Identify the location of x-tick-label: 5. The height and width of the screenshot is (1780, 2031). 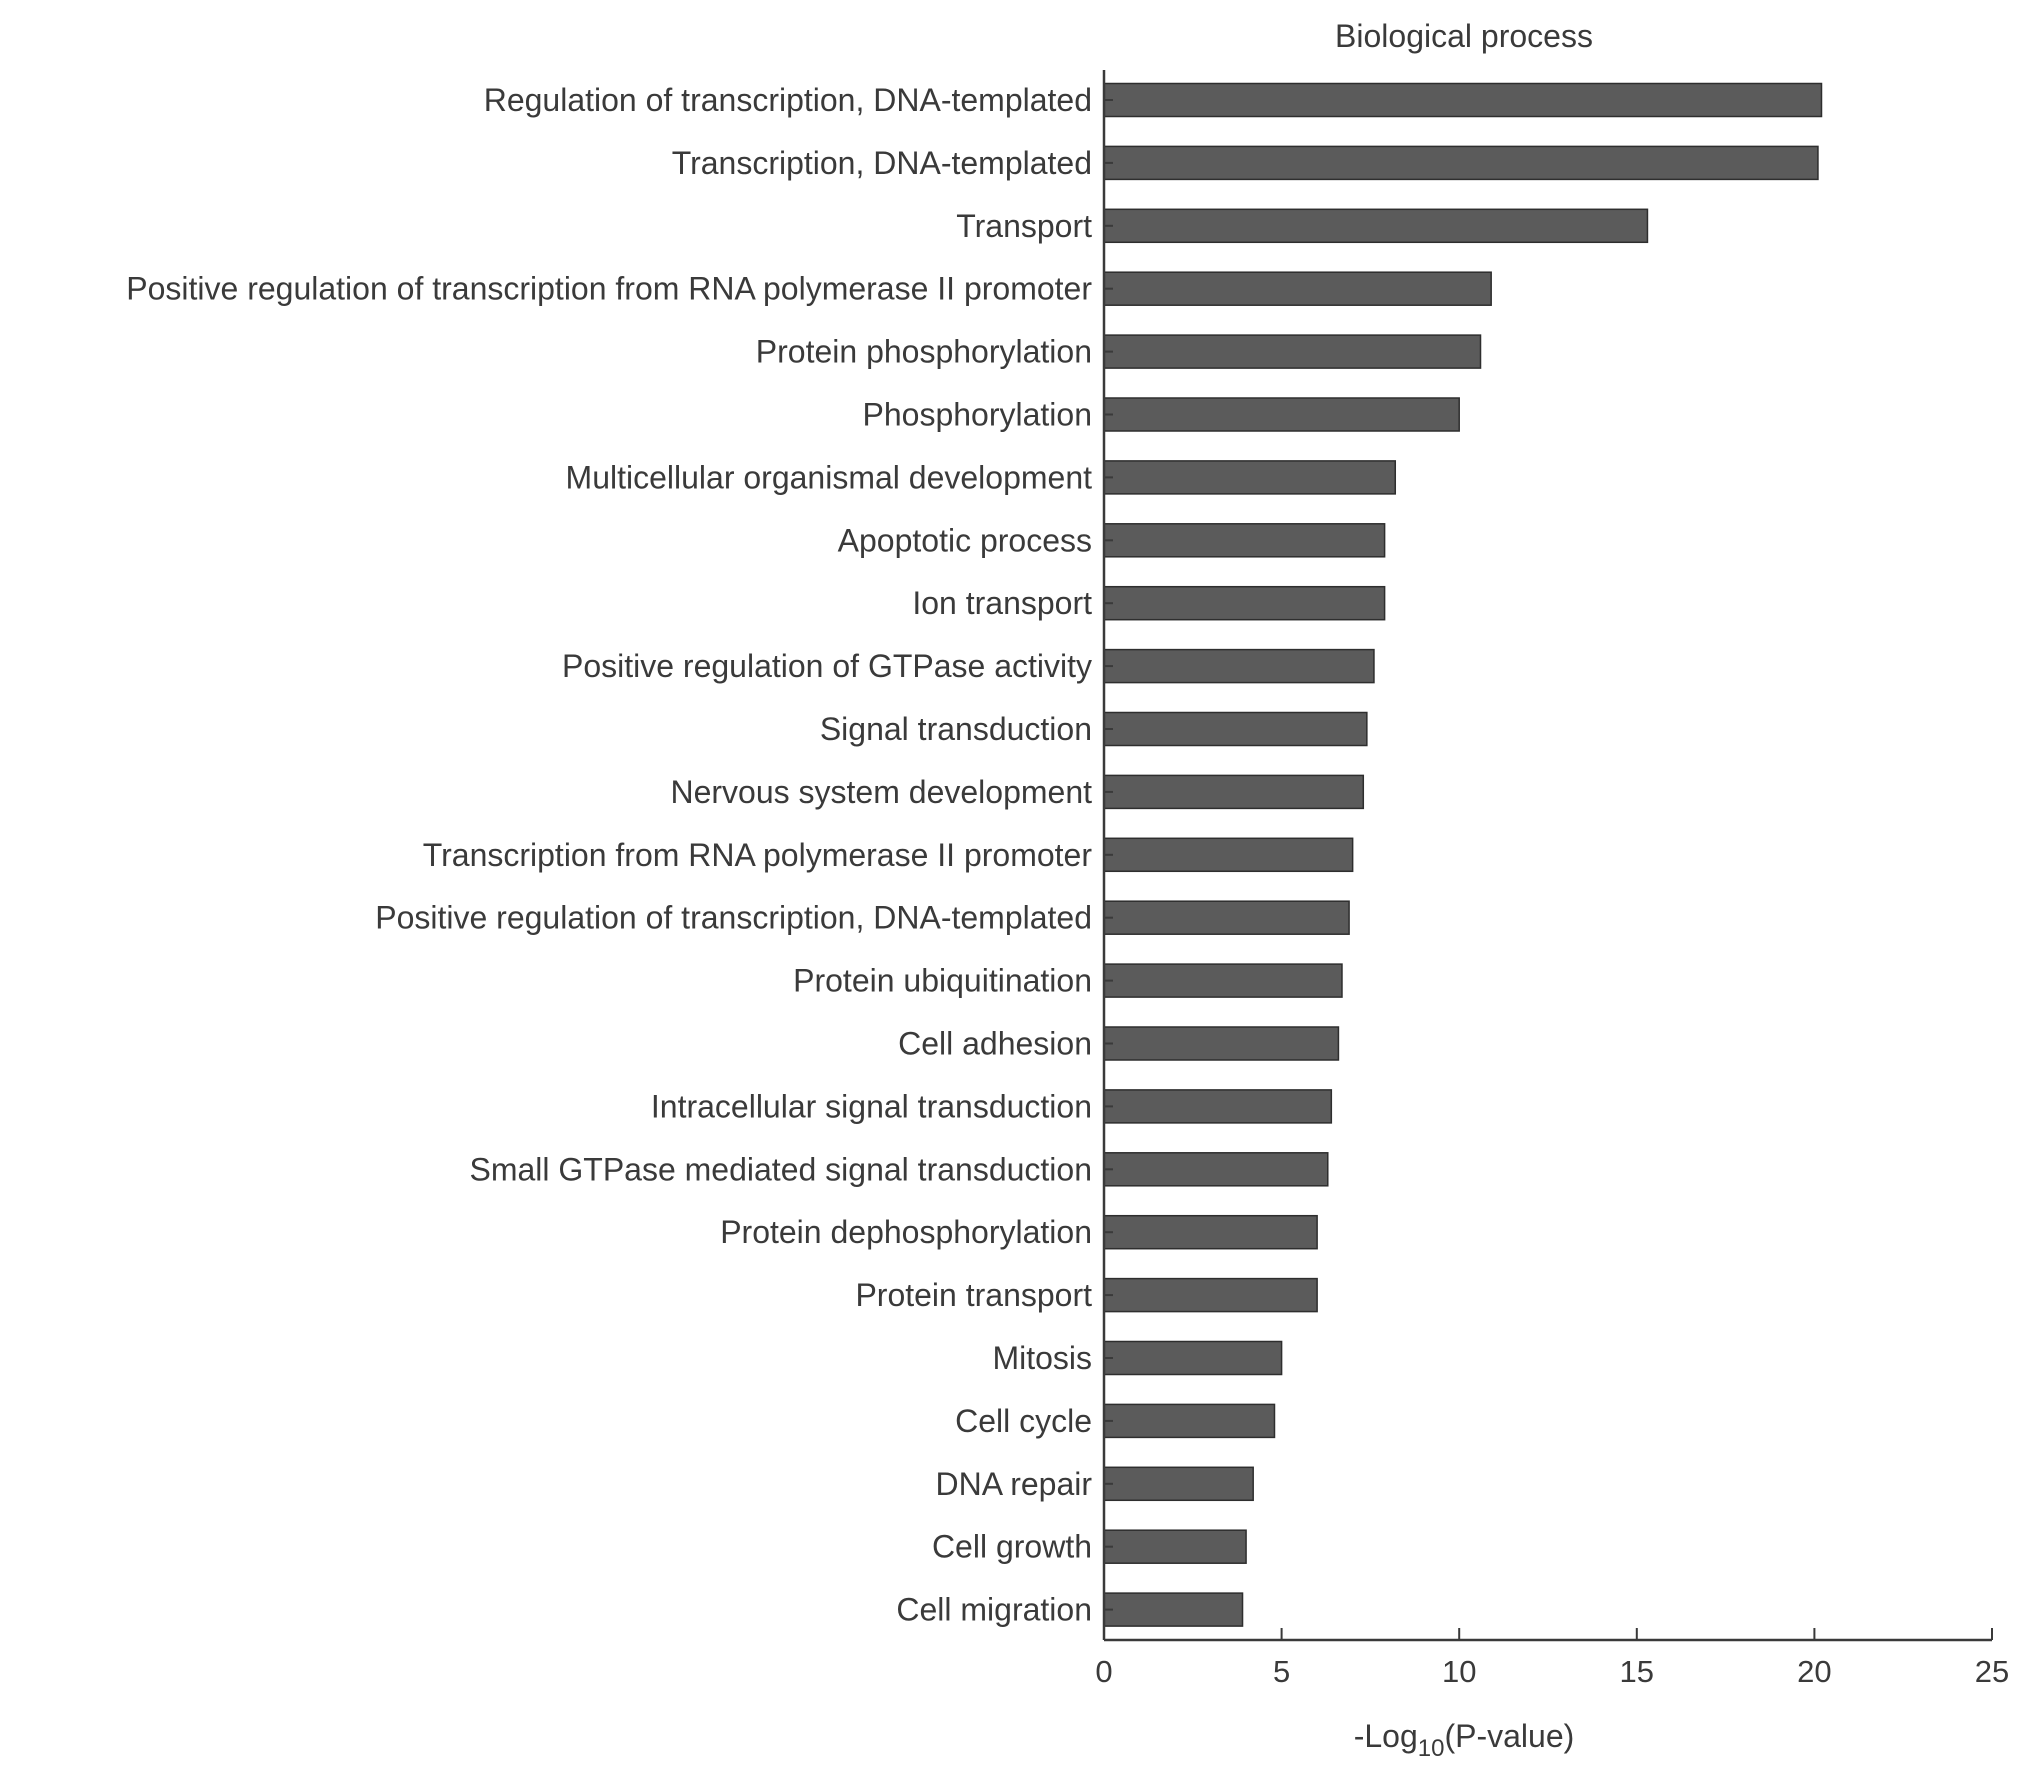
(1281, 1671).